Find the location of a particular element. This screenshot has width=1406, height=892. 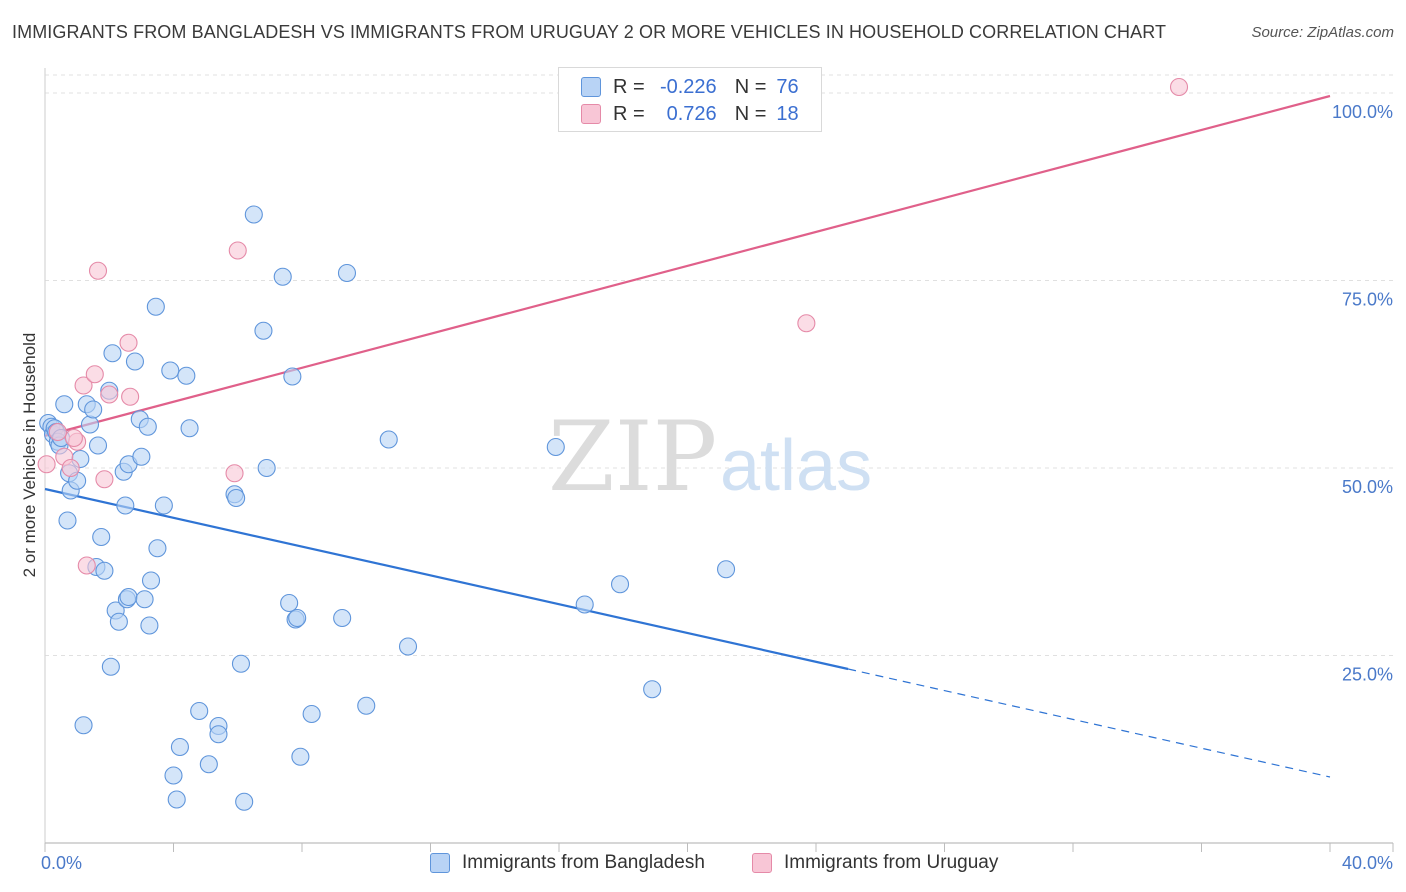

legend-r-value-uruguay: 0.726 is located at coordinates (691, 113).